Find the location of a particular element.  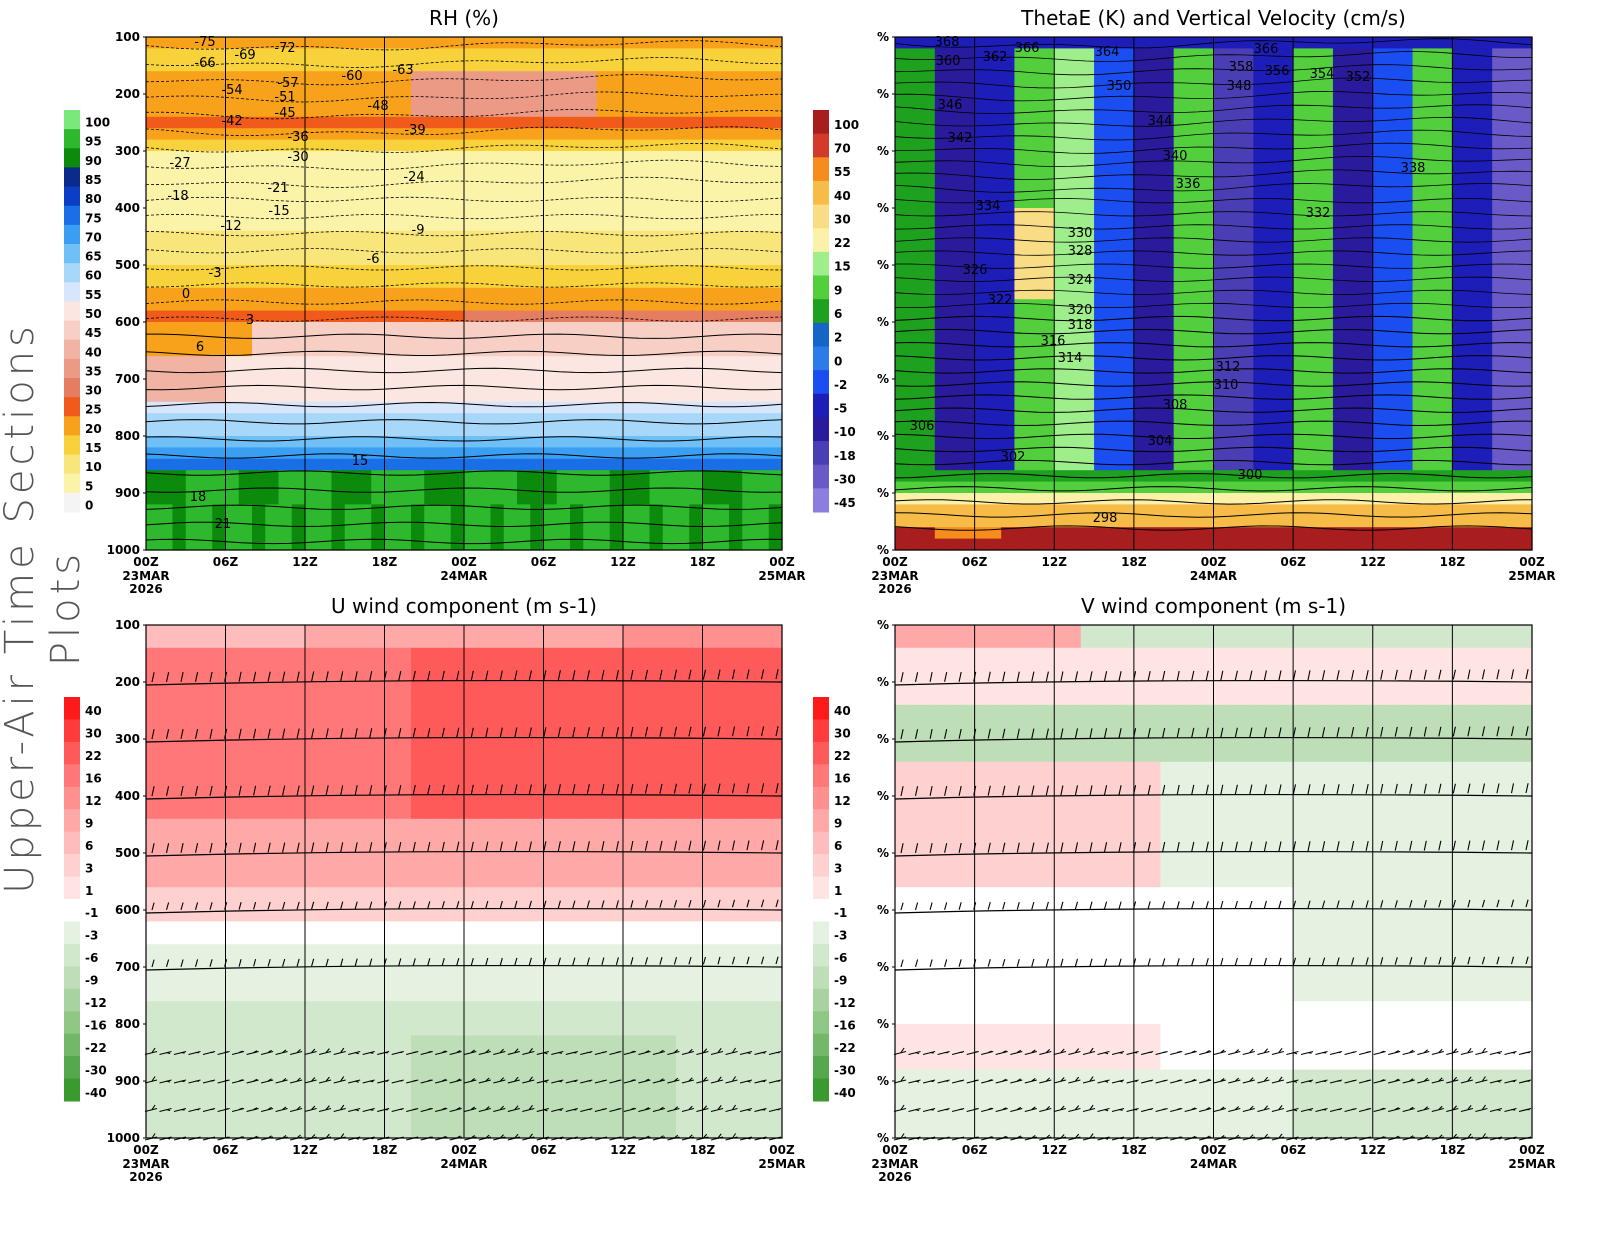

rh-colorbar-label: 15 is located at coordinates (93, 448).